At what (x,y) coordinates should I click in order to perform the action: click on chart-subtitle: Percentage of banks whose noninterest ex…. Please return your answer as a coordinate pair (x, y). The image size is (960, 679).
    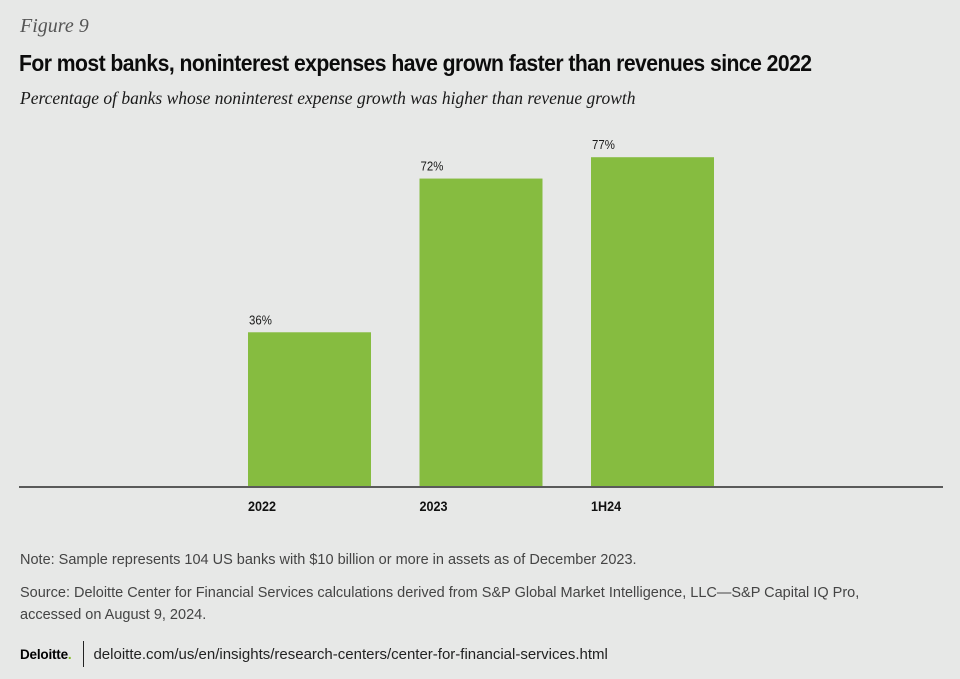
    Looking at the image, I should click on (328, 98).